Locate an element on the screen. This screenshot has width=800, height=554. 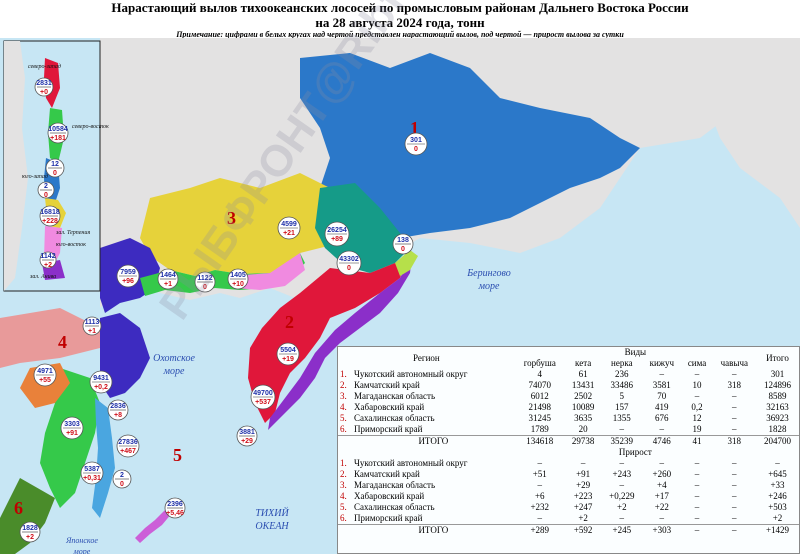
species-header: кижуч is located at coordinates (662, 363).